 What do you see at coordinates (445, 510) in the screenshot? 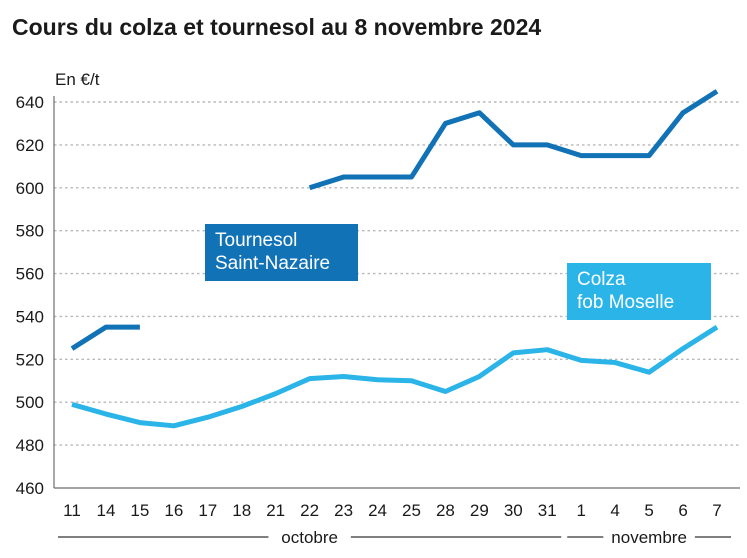
I see `x-tick-label: 28` at bounding box center [445, 510].